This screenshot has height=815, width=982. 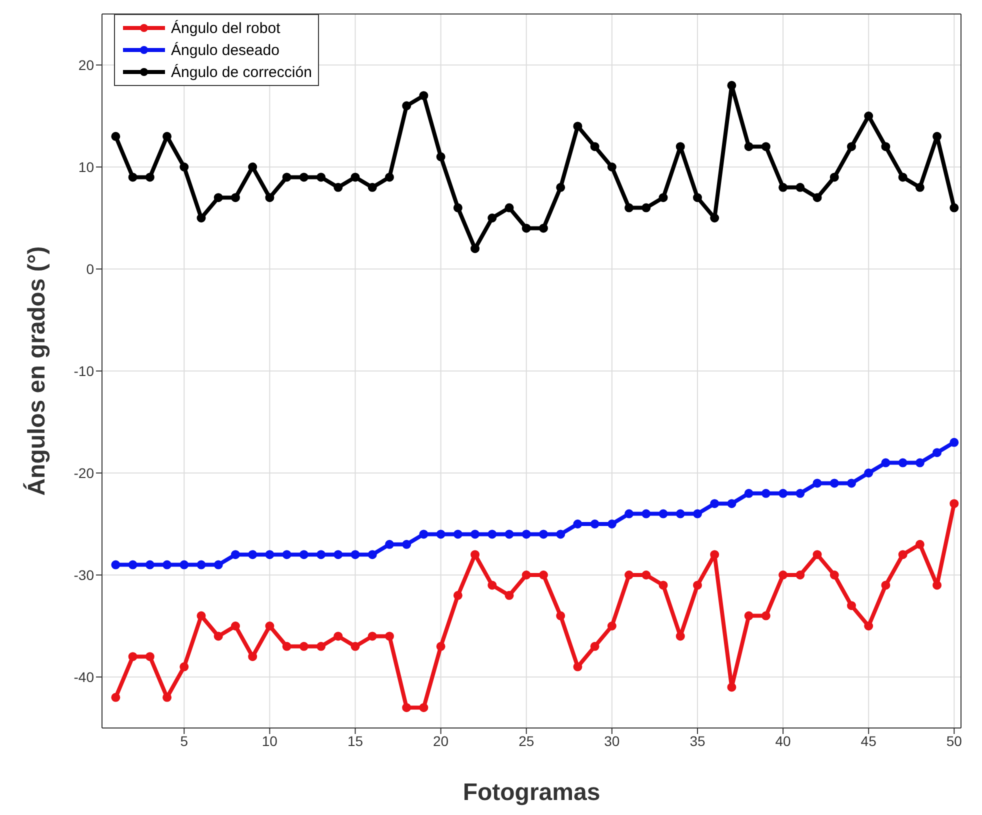 What do you see at coordinates (954, 740) in the screenshot?
I see `x-tick-label: 50` at bounding box center [954, 740].